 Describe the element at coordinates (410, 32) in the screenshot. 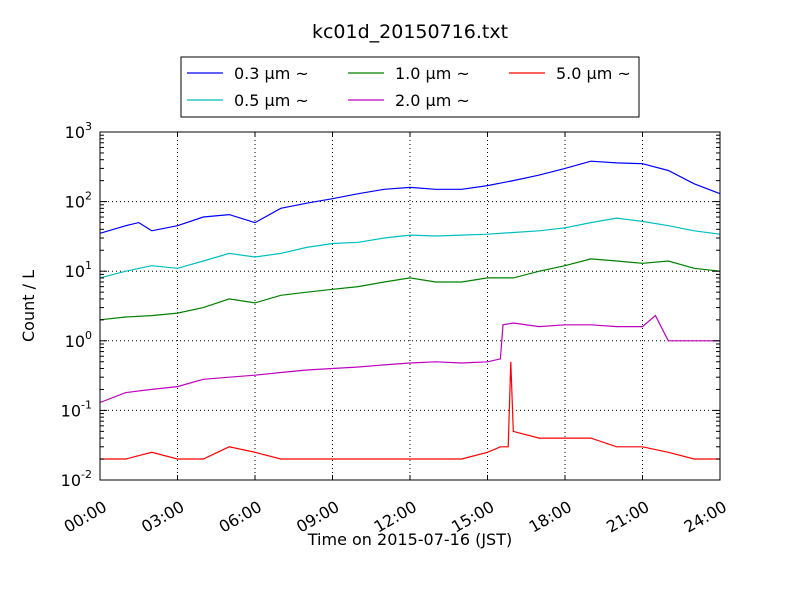

I see `chart-title: kc01d_20150716.txt` at that location.